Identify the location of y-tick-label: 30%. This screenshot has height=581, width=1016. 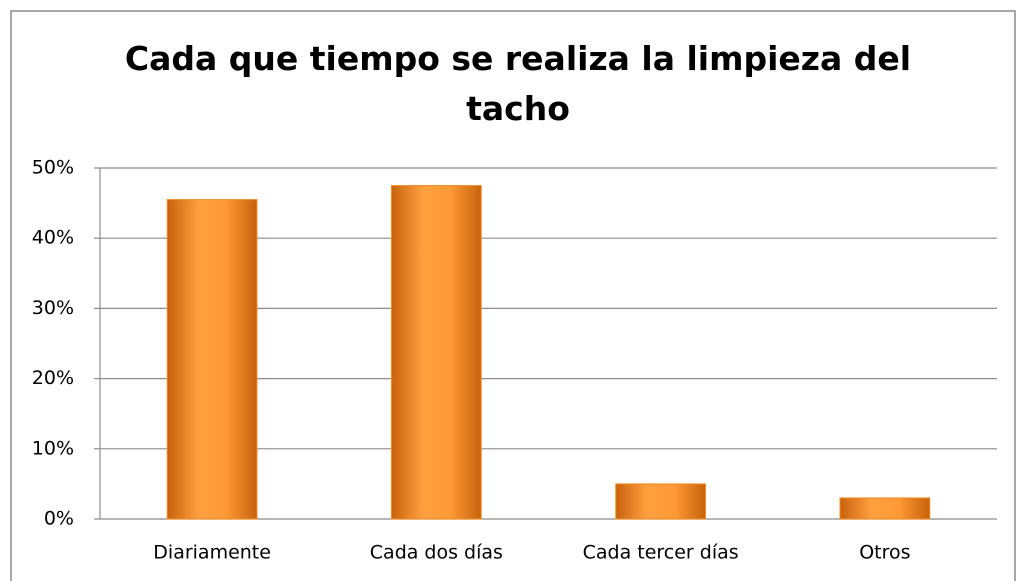
(53, 308).